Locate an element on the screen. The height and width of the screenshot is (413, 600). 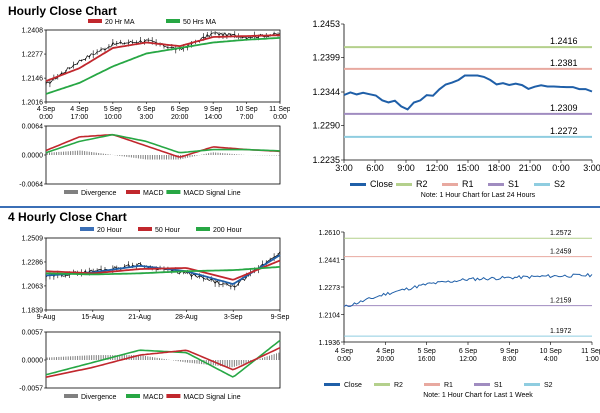
y-tick-label: 1.2610 is located at coordinates (330, 233).